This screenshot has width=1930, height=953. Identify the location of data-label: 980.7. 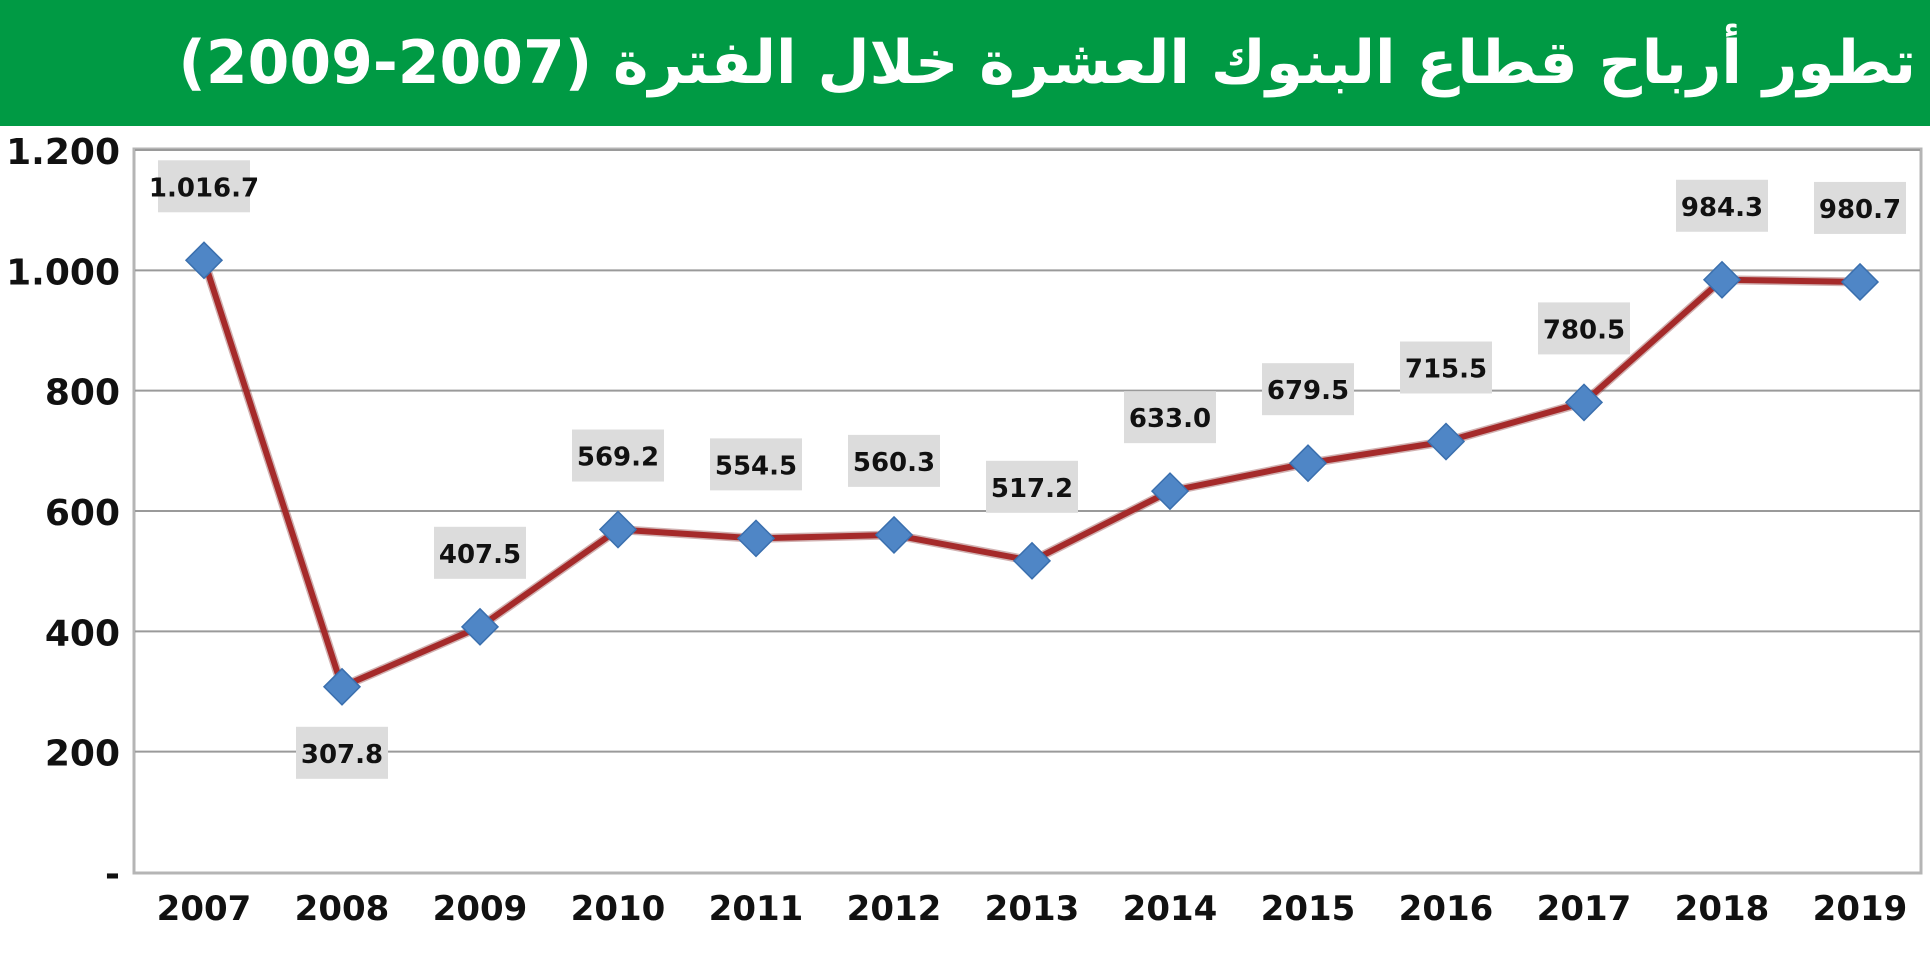
(1860, 210).